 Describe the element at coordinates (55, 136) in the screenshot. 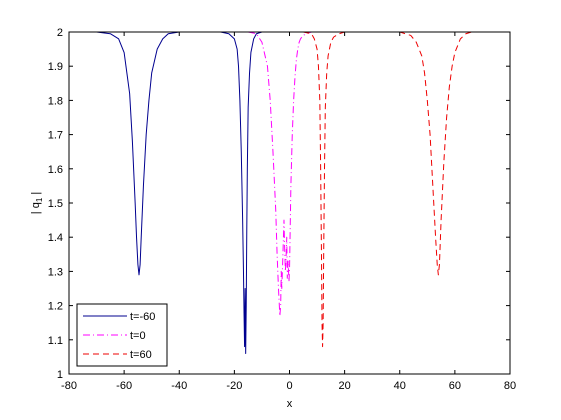

I see `y-tick-label: 1.7` at that location.